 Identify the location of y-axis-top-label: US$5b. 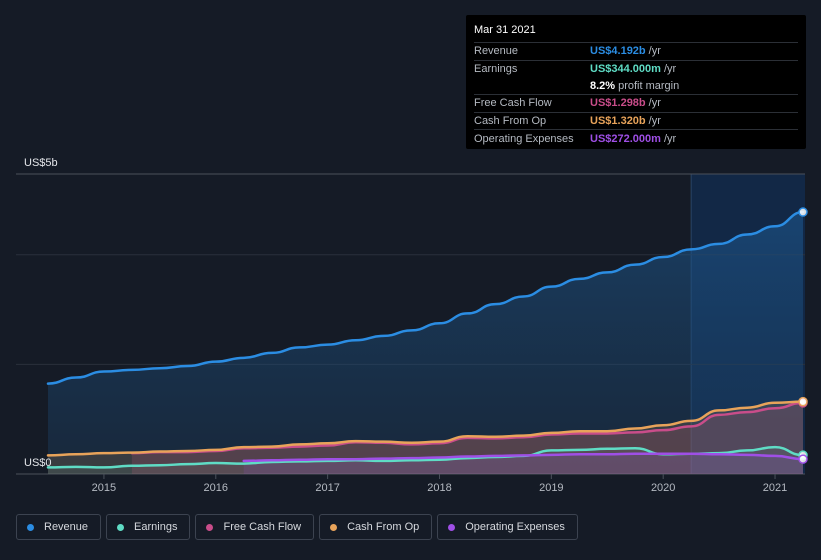
(41, 163).